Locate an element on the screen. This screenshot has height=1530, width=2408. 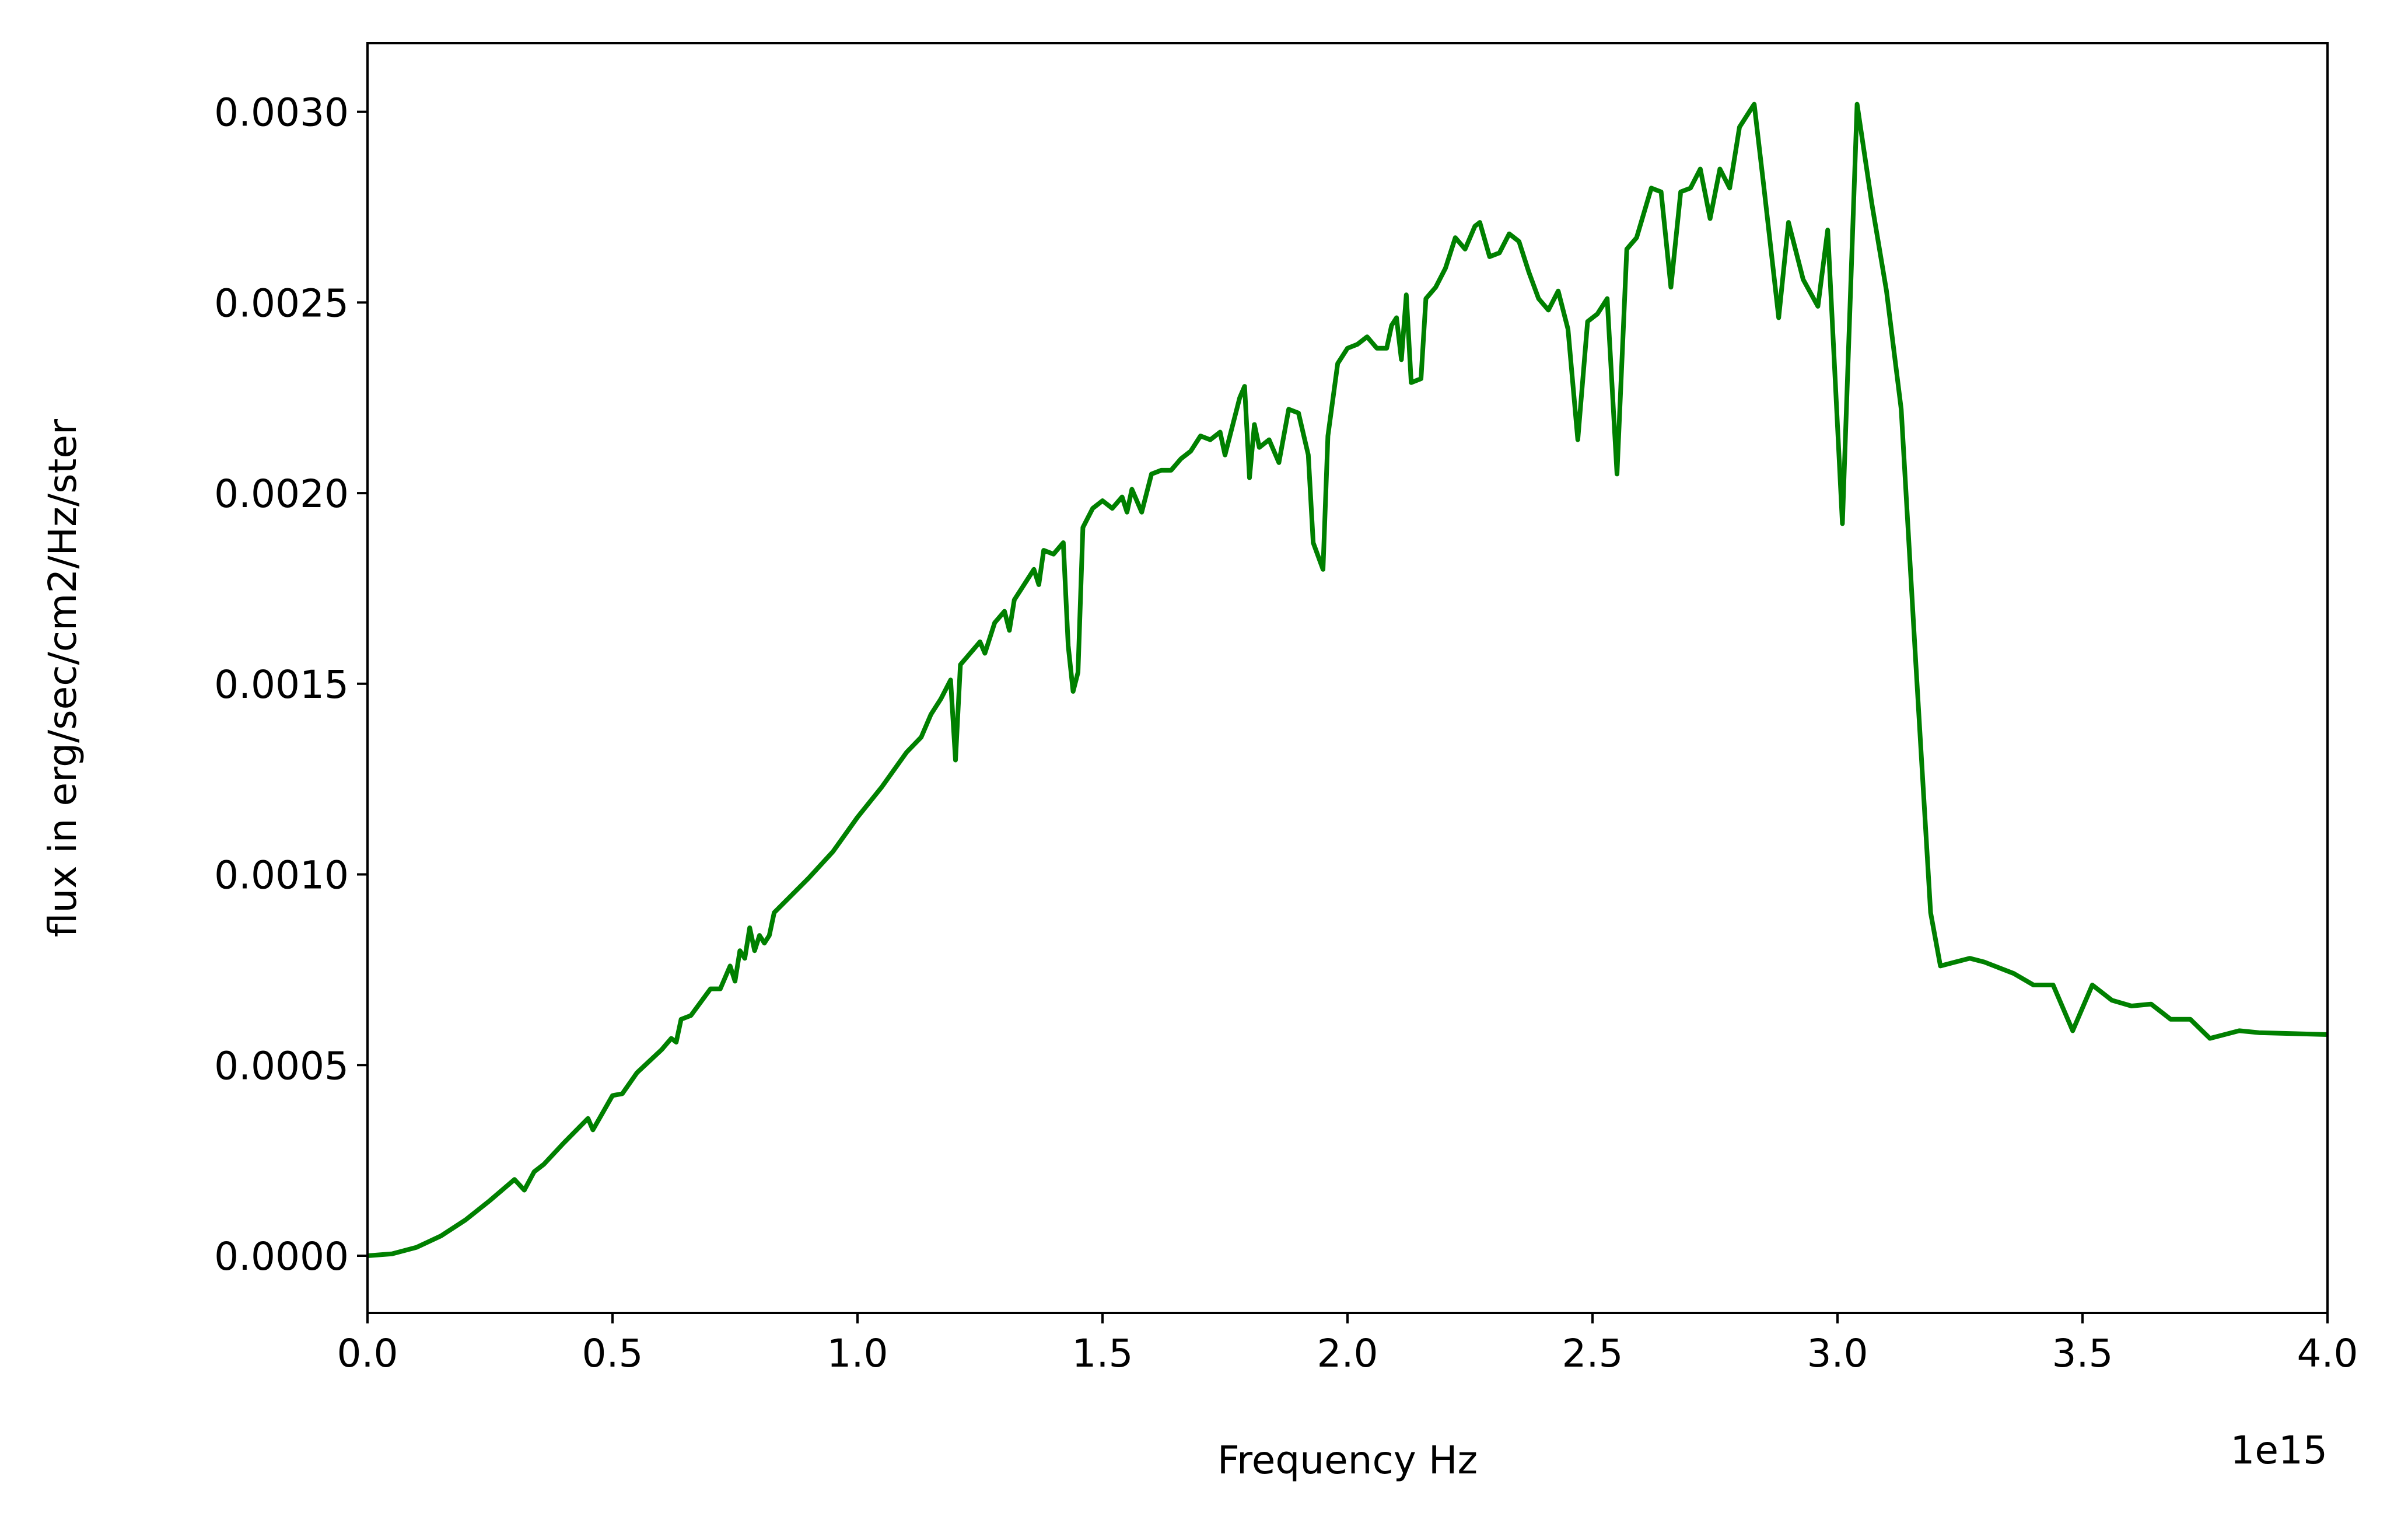
y-tick-label: 0.0000 is located at coordinates (281, 1256).